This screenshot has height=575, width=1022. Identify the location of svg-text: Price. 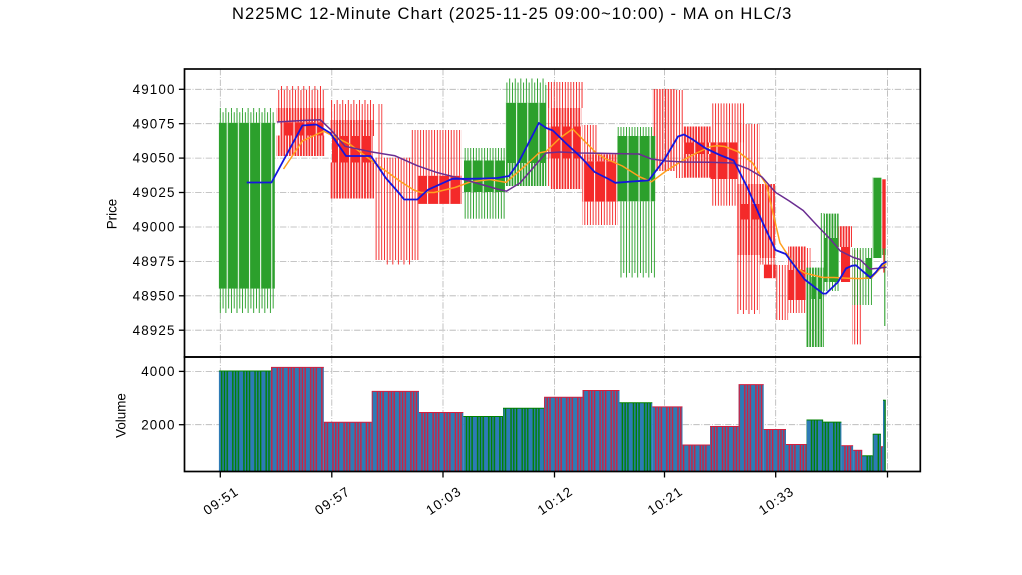
(111, 214).